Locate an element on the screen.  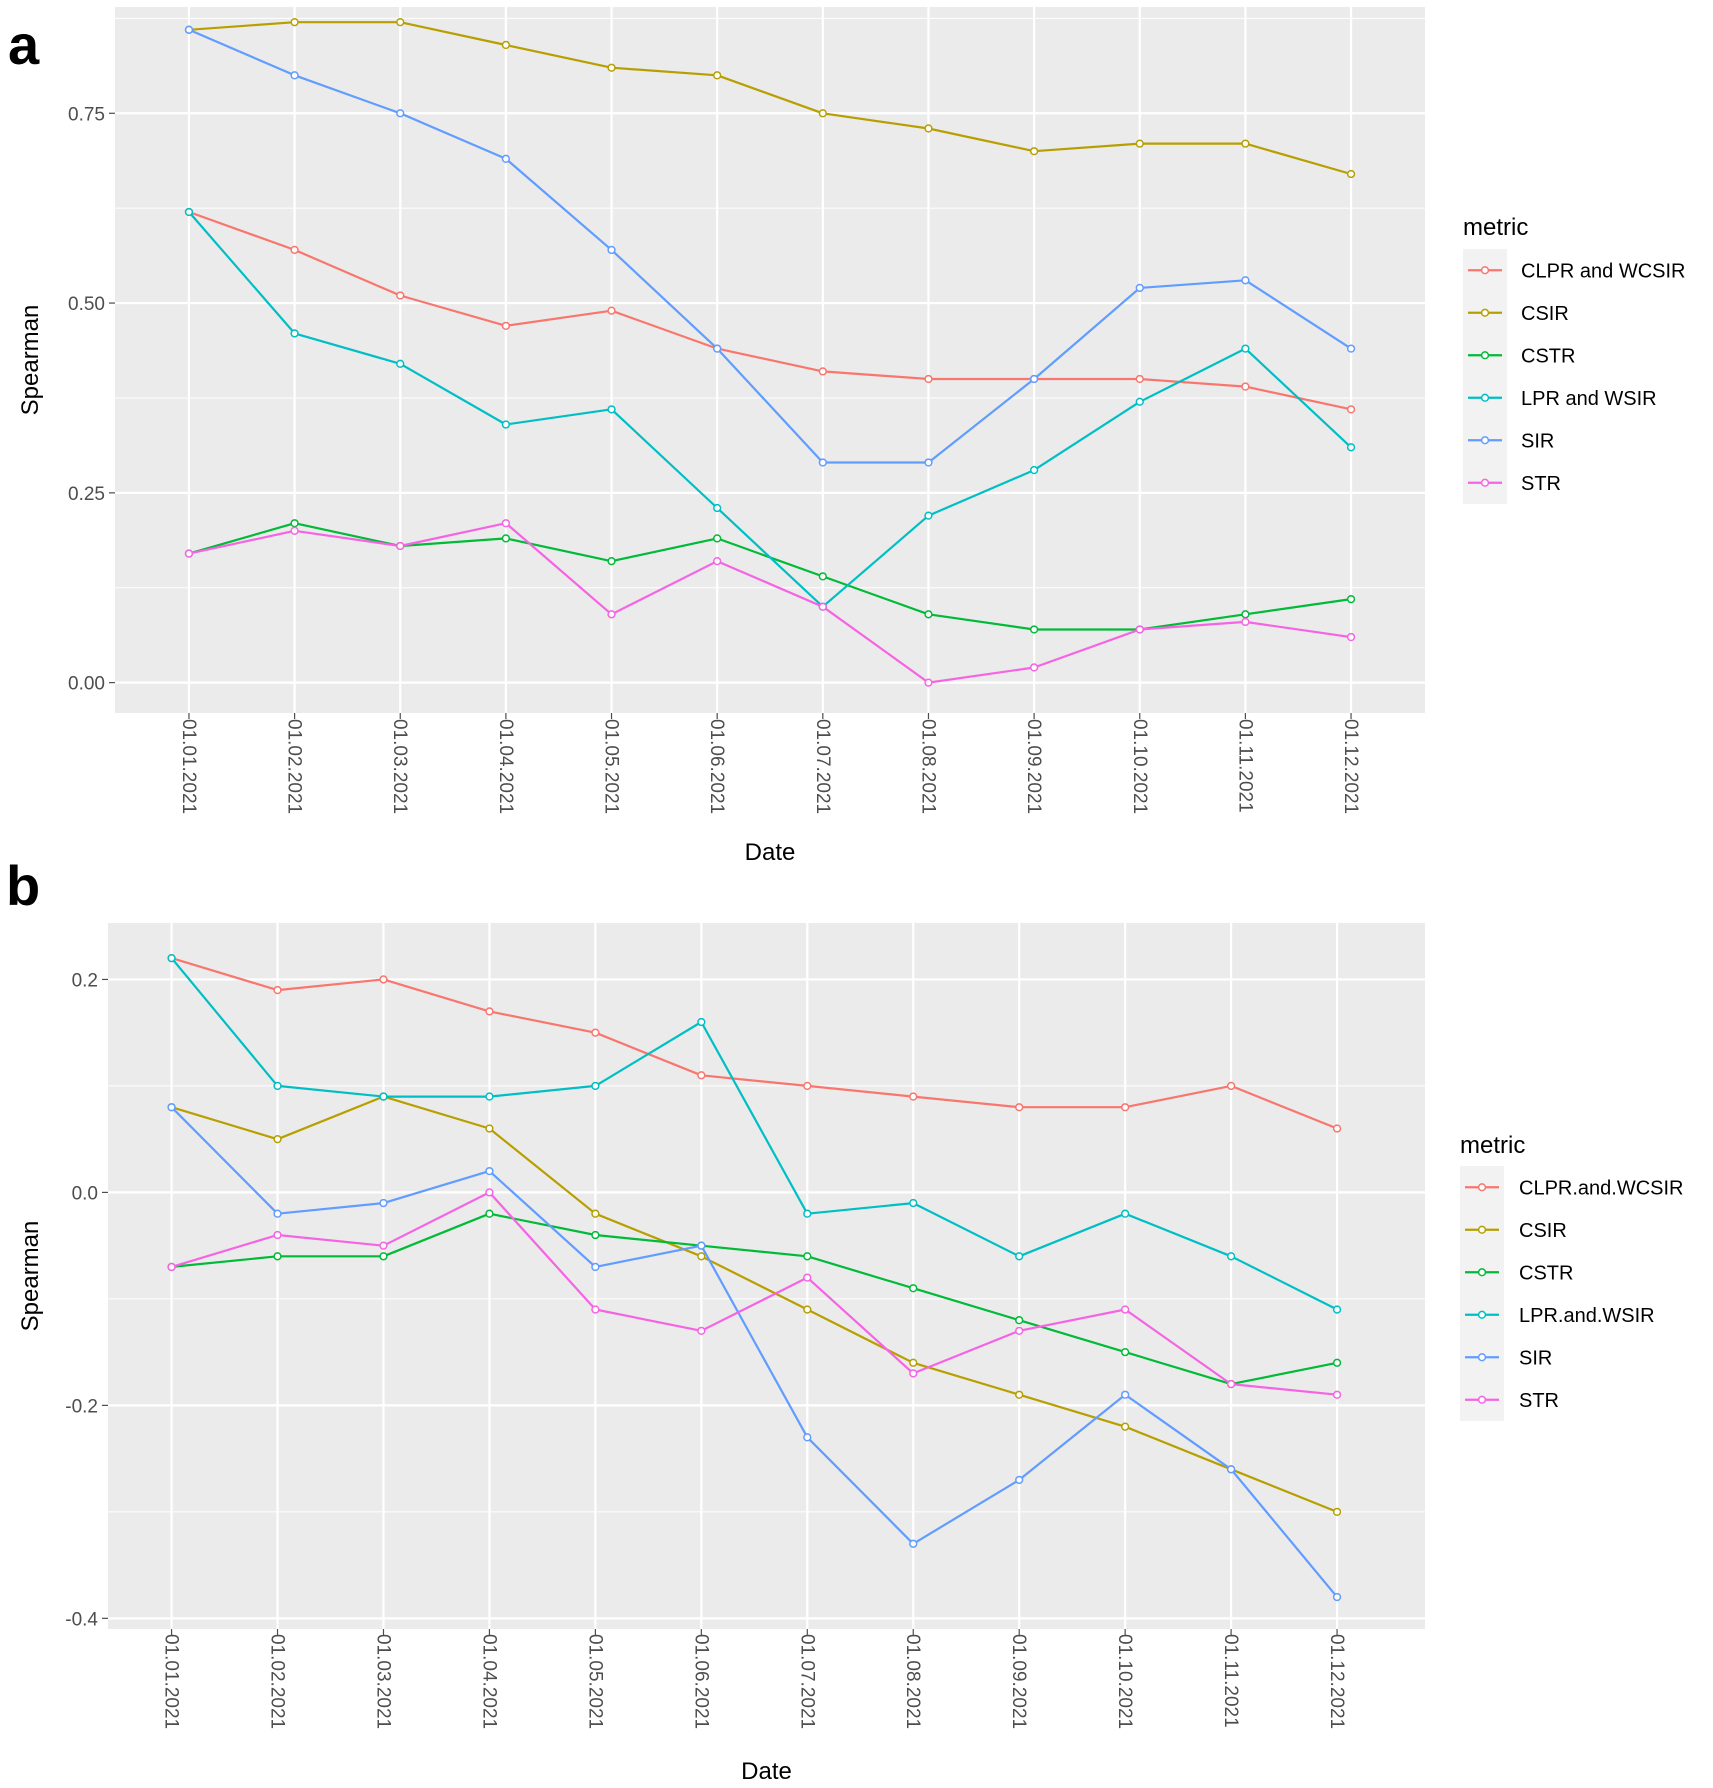
x-tick-label: 01.06.2021 is located at coordinates (716, 766).